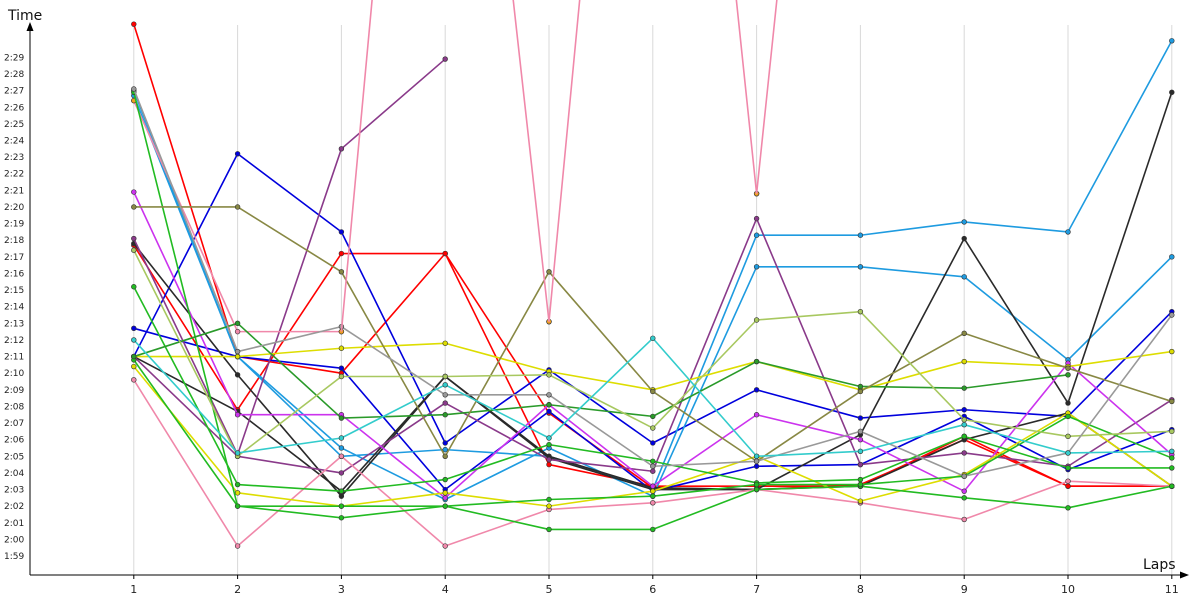 Image resolution: width=1200 pixels, height=600 pixels. What do you see at coordinates (14, 274) in the screenshot?
I see `y-tick-label: 2:16` at bounding box center [14, 274].